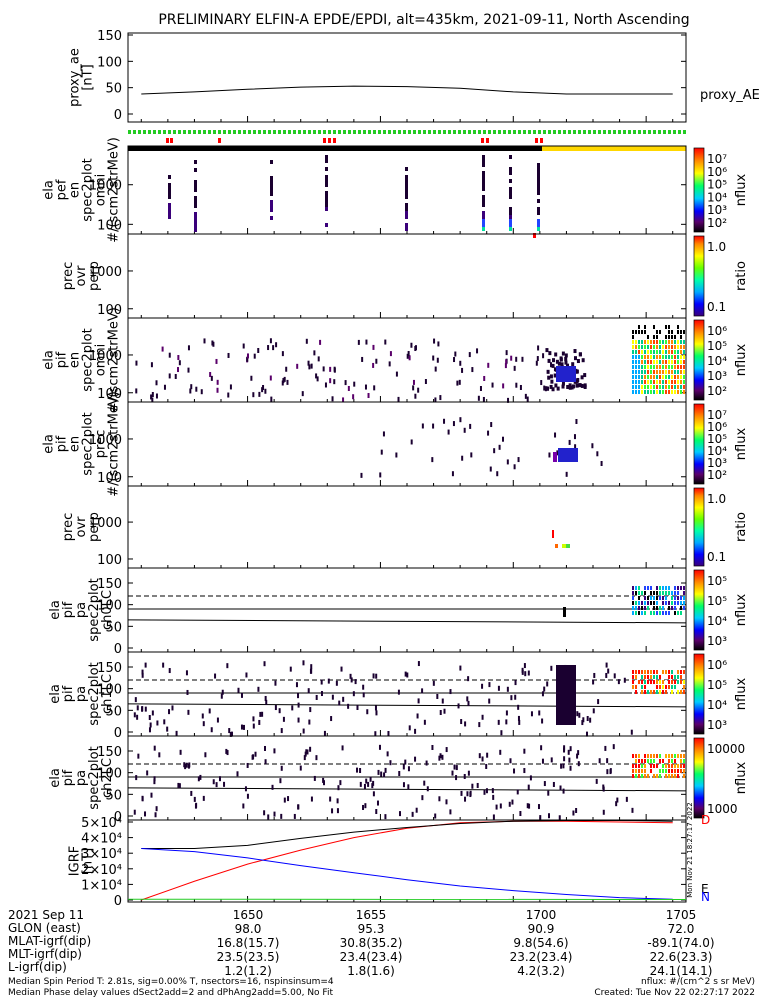  What do you see at coordinates (109, 62) in the screenshot?
I see `y-tick-label: 100` at bounding box center [109, 62].